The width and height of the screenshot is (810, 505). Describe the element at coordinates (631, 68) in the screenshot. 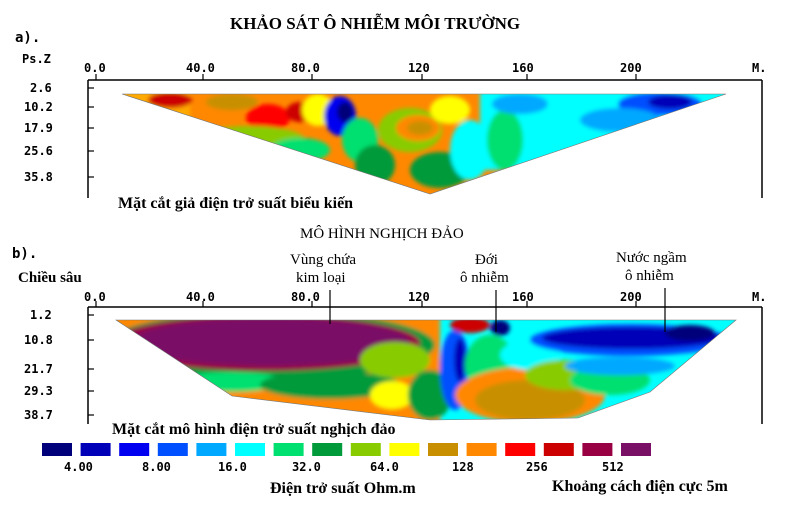

I see `panel-a-xtick: 200` at that location.